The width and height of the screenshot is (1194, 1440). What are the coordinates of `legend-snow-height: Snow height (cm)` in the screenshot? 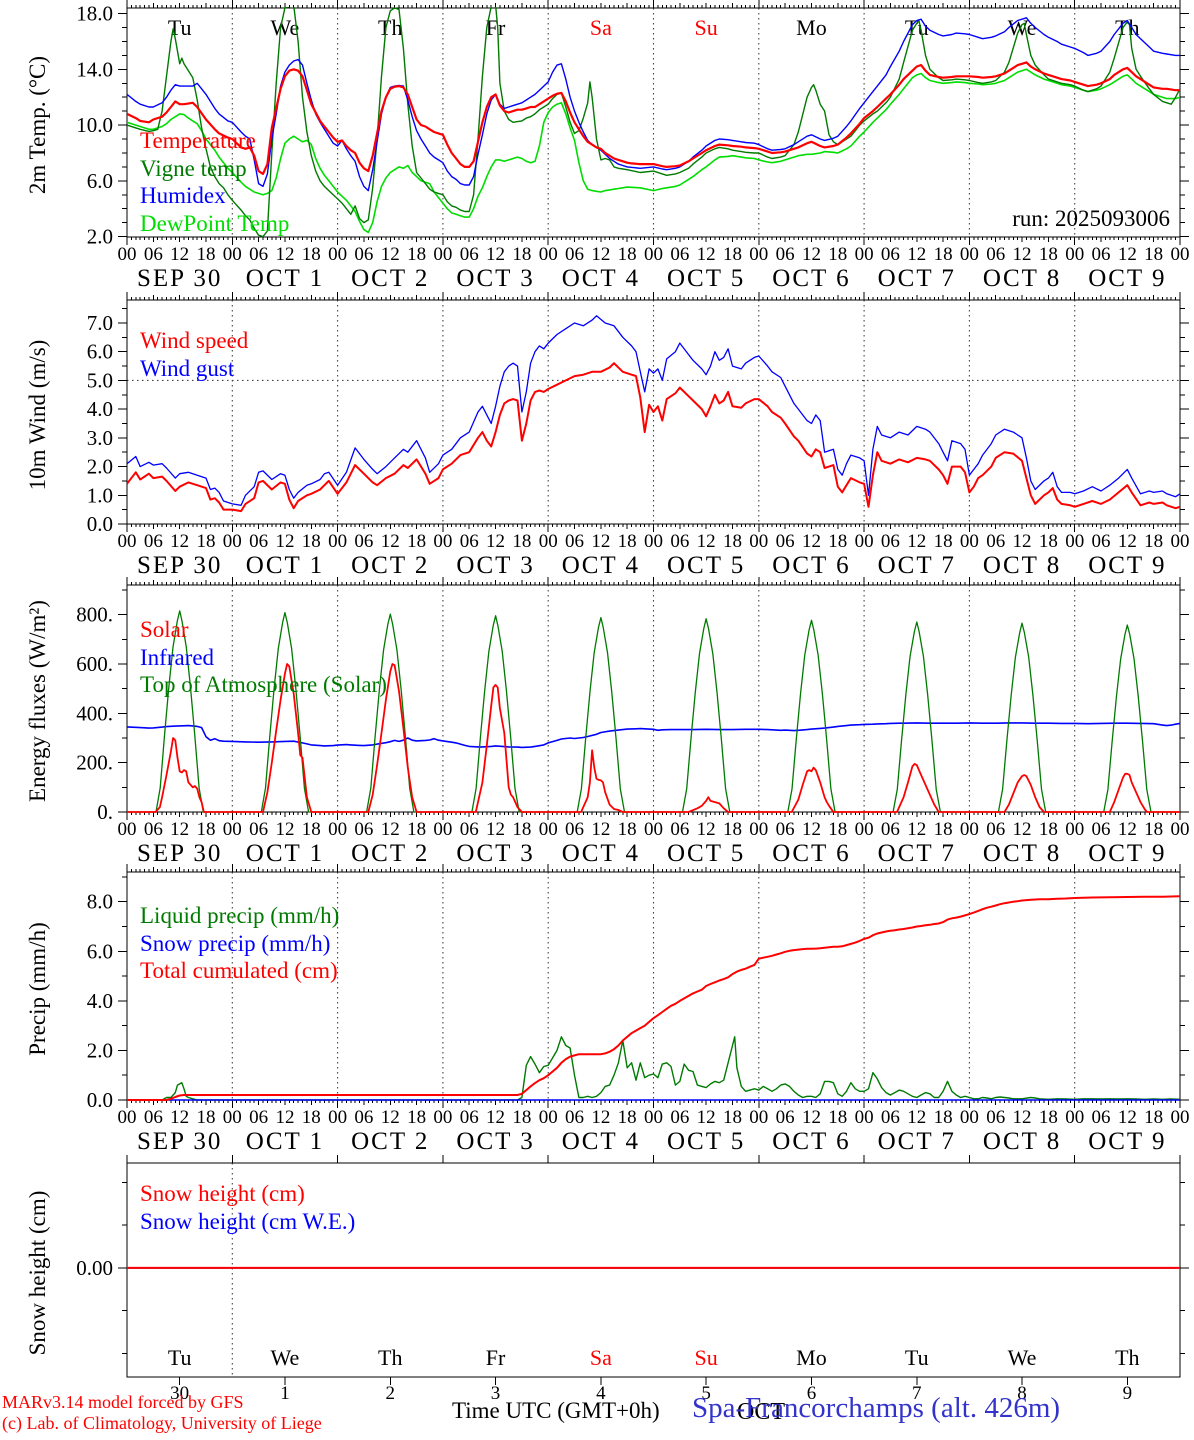 It's located at (222, 1193).